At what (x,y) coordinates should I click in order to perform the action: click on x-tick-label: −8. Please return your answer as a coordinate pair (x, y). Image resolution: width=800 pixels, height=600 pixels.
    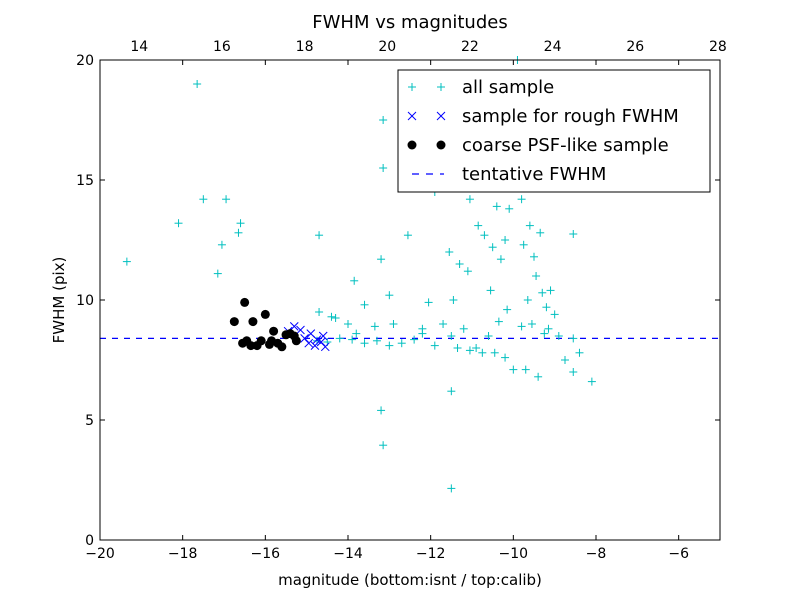
    Looking at the image, I should click on (596, 554).